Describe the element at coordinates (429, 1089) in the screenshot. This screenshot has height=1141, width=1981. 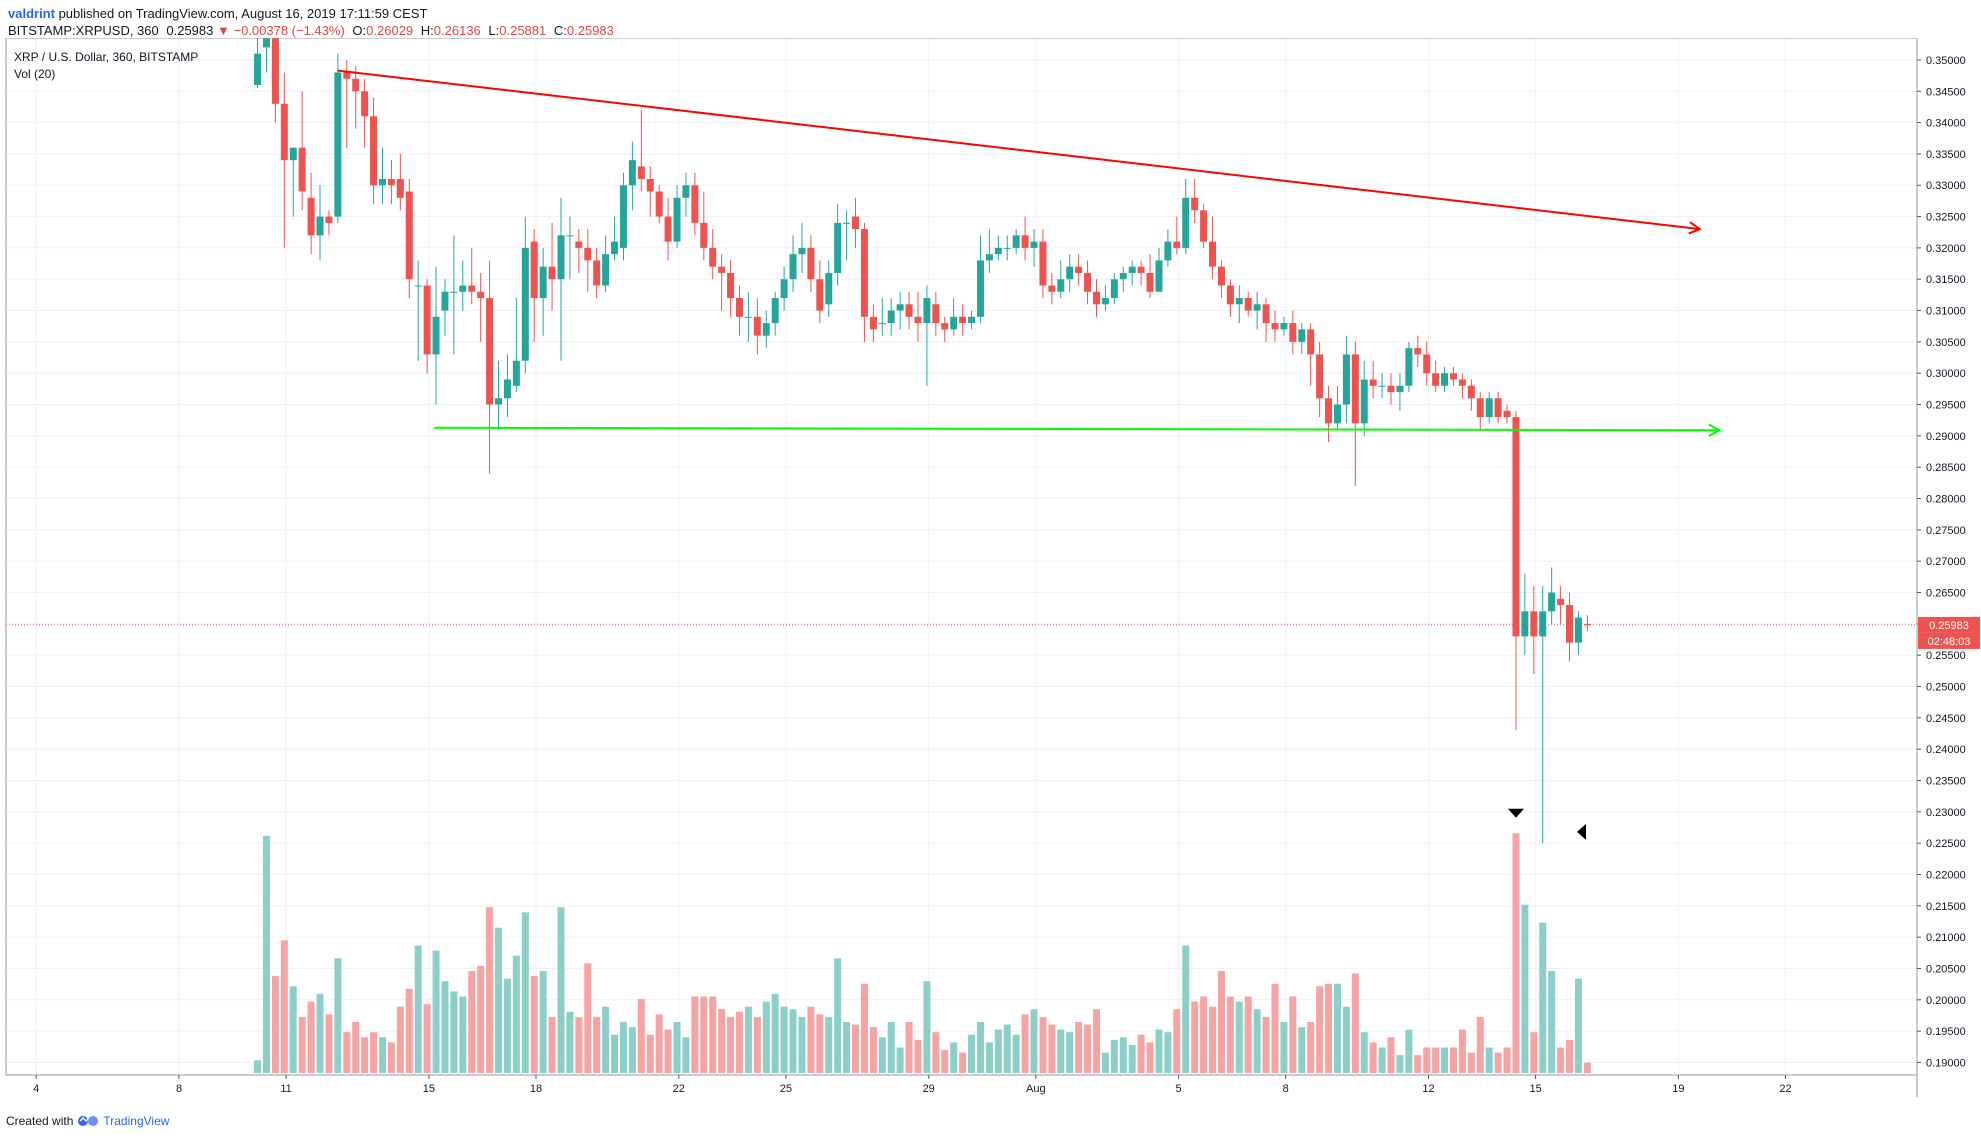
I see `x-tick-label: 15` at that location.